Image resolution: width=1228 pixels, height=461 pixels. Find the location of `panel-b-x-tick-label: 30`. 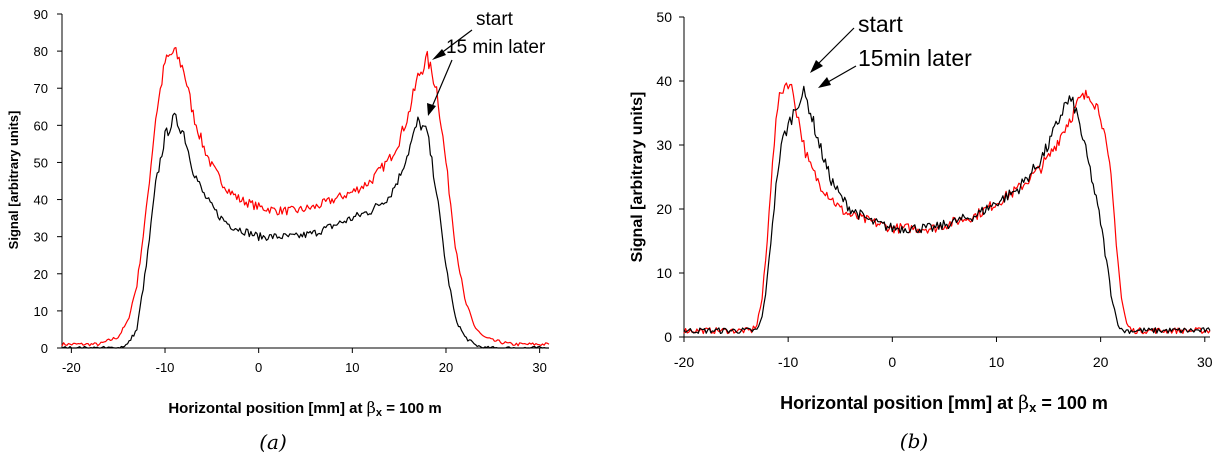

panel-b-x-tick-label: 30 is located at coordinates (1205, 362).